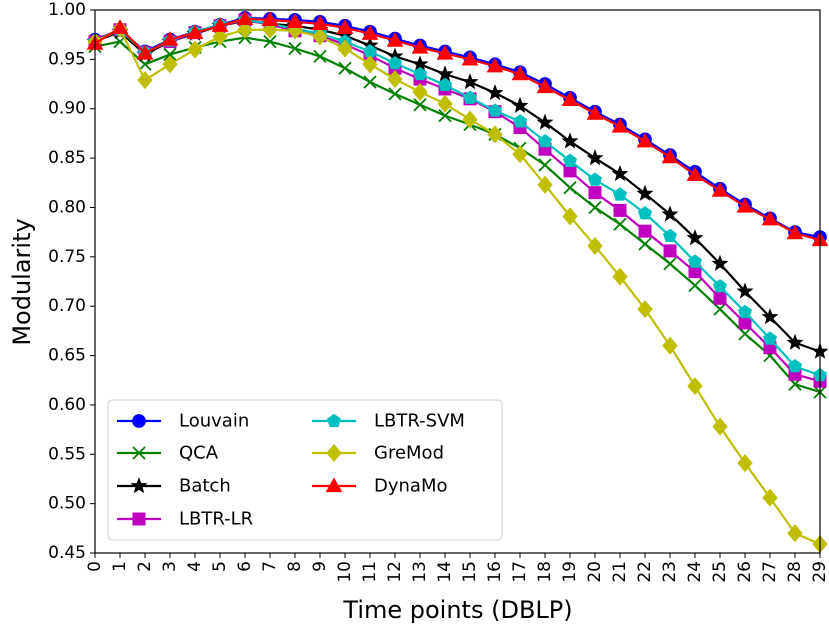  What do you see at coordinates (216, 519) in the screenshot?
I see `legend-label-lbtr-lr: LBTR-LR` at bounding box center [216, 519].